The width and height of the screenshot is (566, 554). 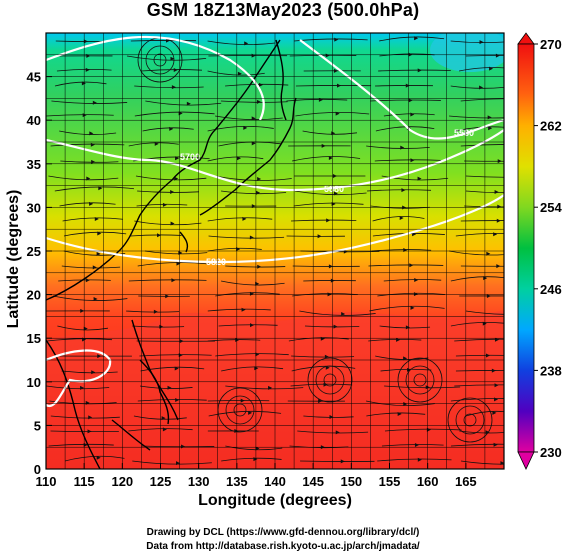 What do you see at coordinates (39, 273) in the screenshot?
I see `y-axis-ticks: 0 5 10 15 20 25 30 35 40 45` at bounding box center [39, 273].